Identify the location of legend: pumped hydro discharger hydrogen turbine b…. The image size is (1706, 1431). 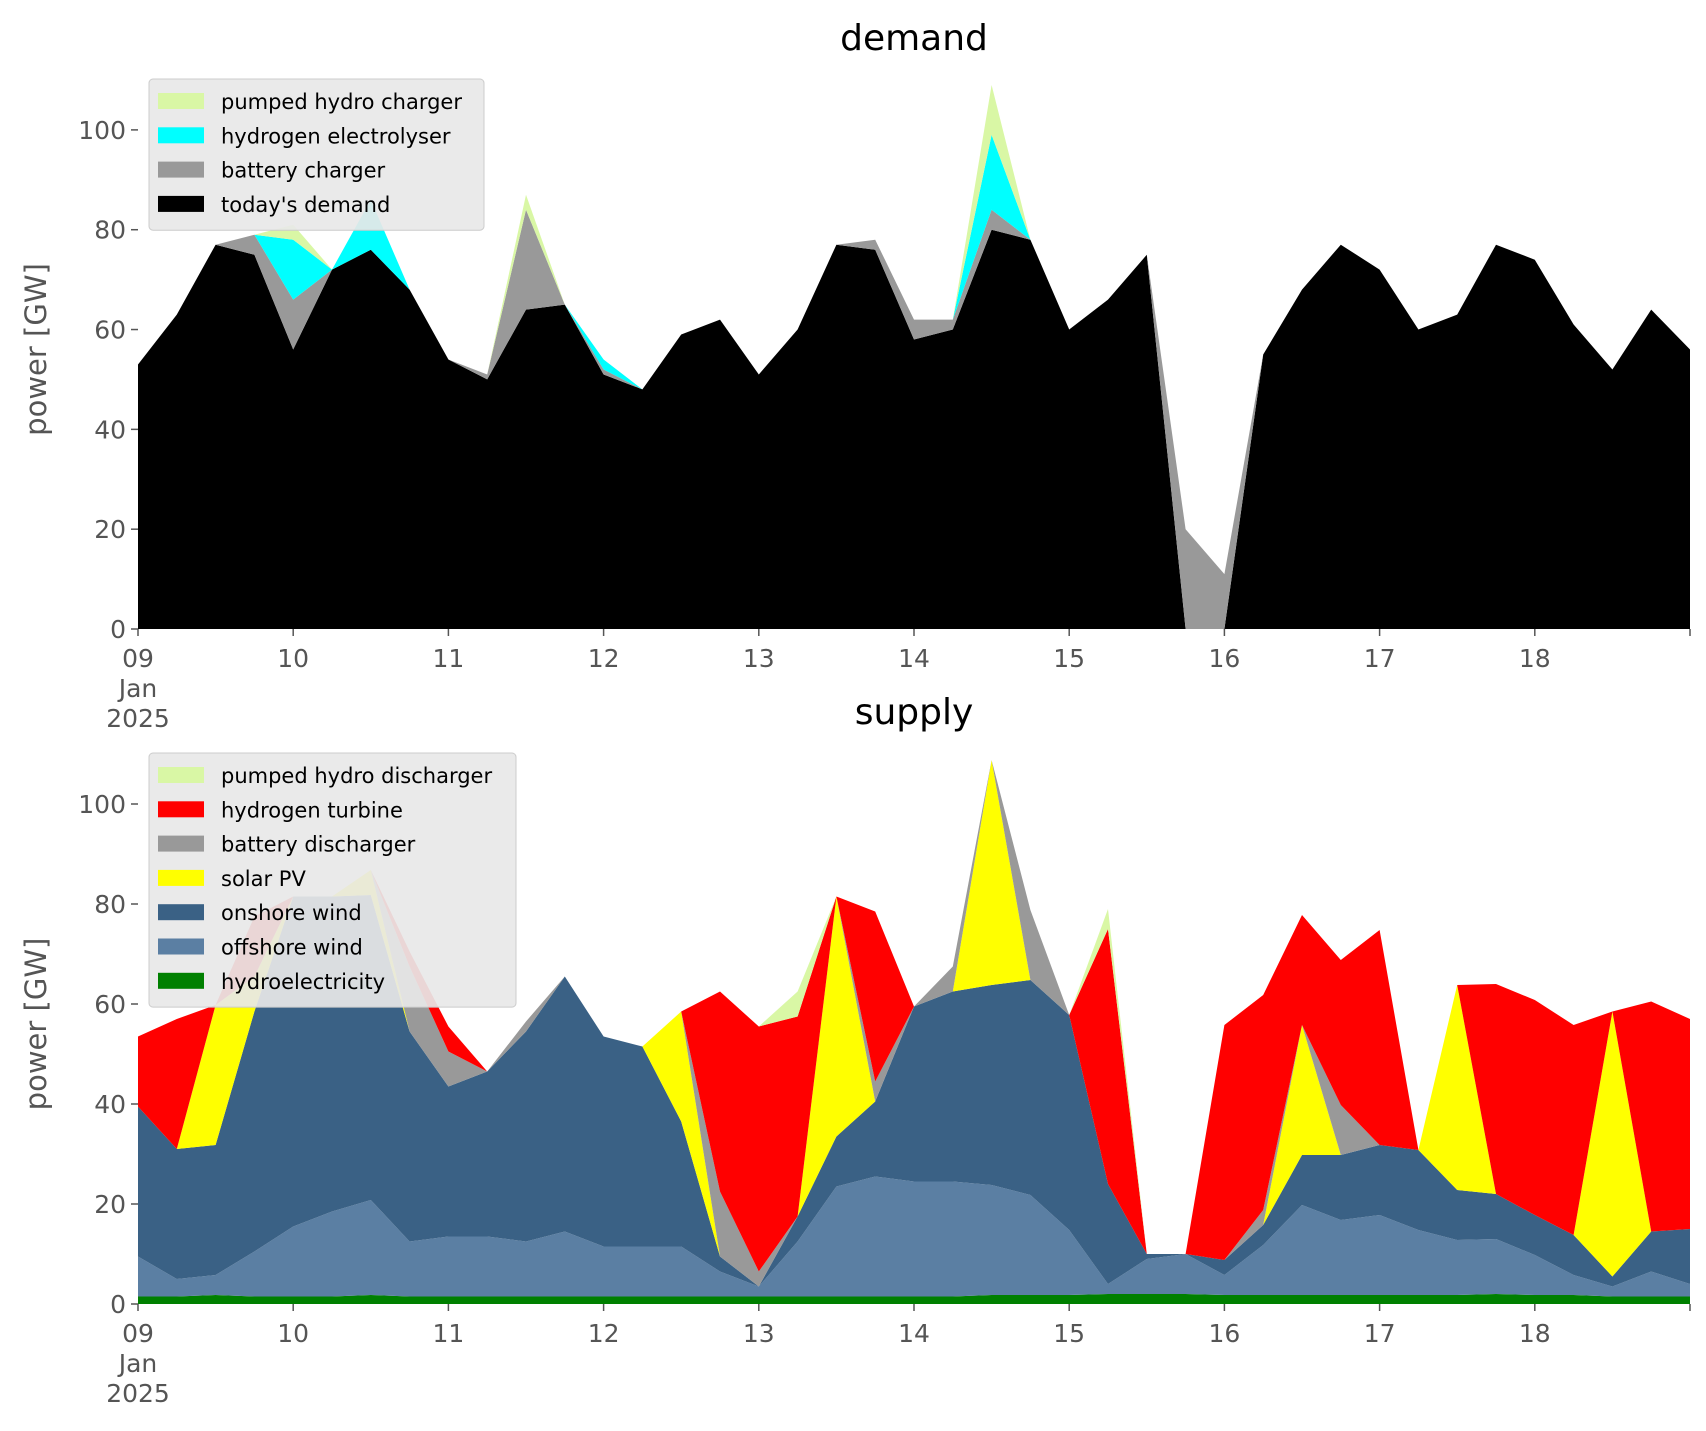
(332, 880).